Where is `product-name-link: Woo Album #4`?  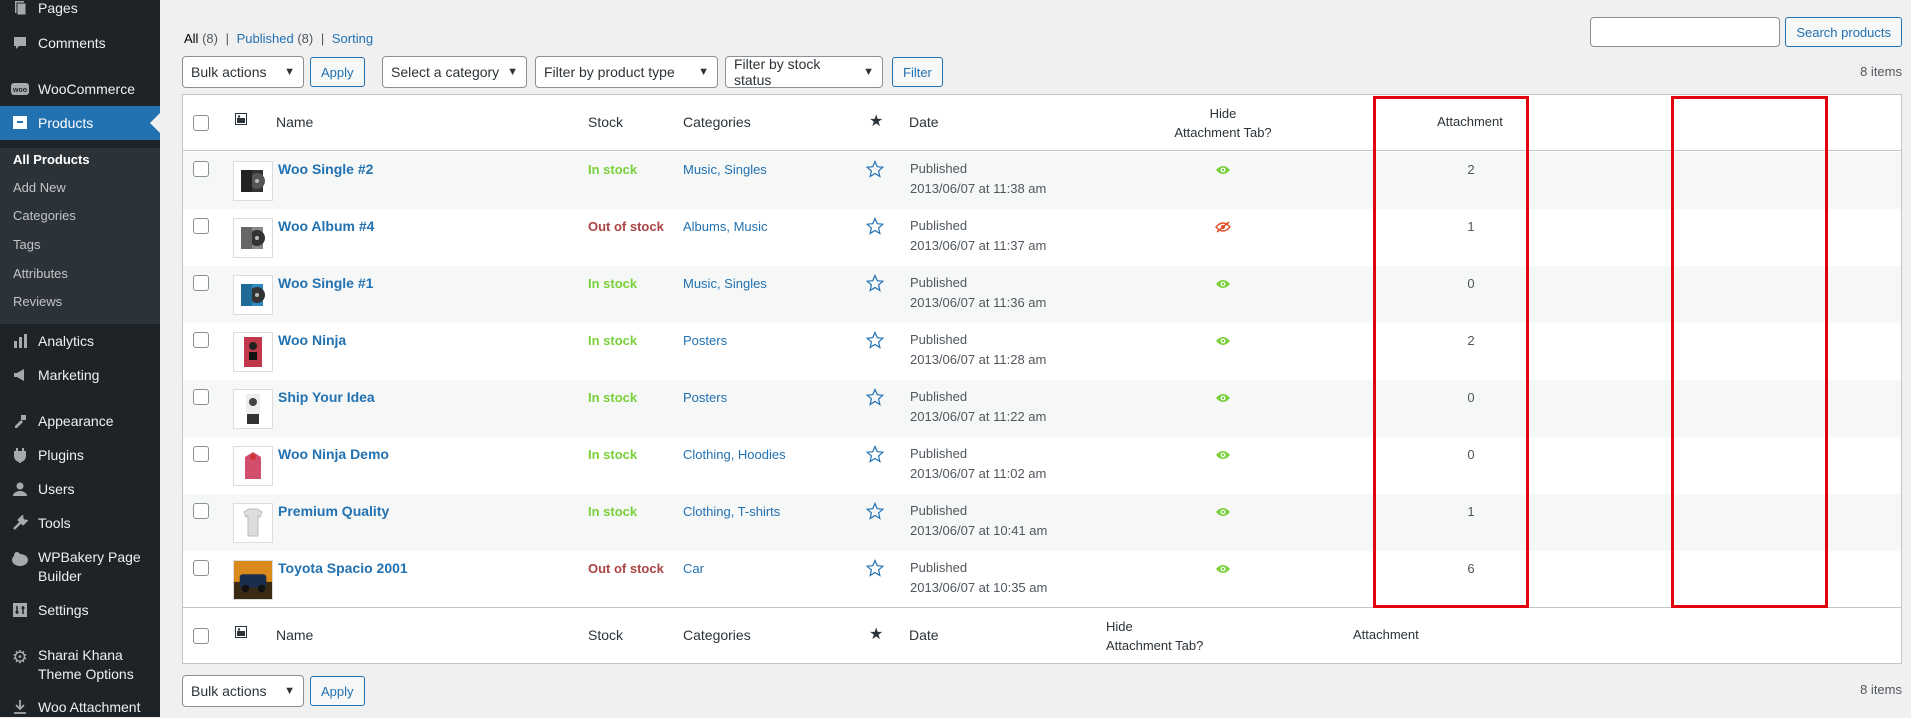
product-name-link: Woo Album #4 is located at coordinates (326, 226).